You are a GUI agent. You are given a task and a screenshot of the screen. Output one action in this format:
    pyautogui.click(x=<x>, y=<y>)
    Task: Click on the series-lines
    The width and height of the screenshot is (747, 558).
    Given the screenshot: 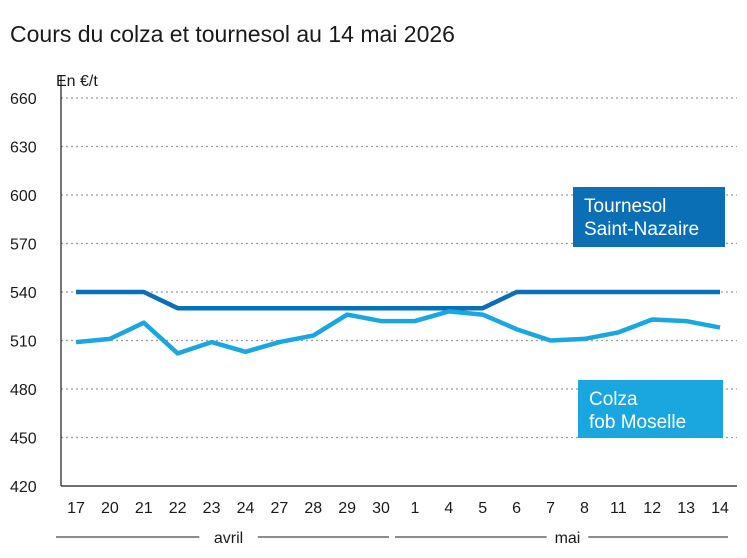 What is the action you would take?
    pyautogui.click(x=398, y=322)
    